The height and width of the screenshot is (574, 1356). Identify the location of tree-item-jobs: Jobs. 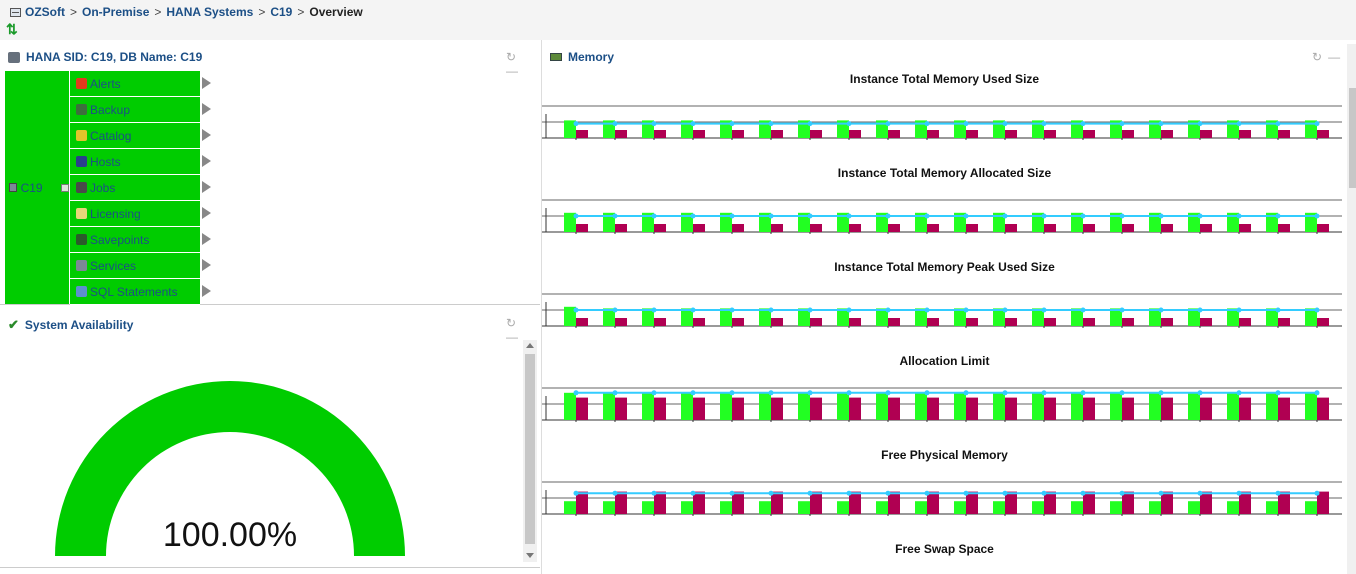
(140, 188).